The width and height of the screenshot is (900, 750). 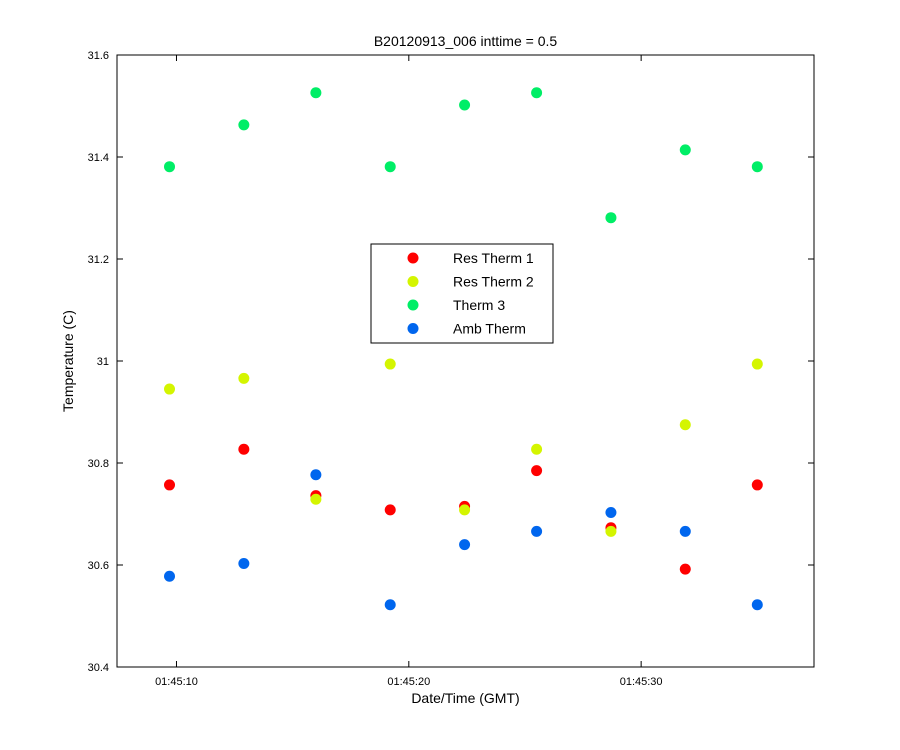 What do you see at coordinates (641, 682) in the screenshot?
I see `x-tick-label: 01:45:30` at bounding box center [641, 682].